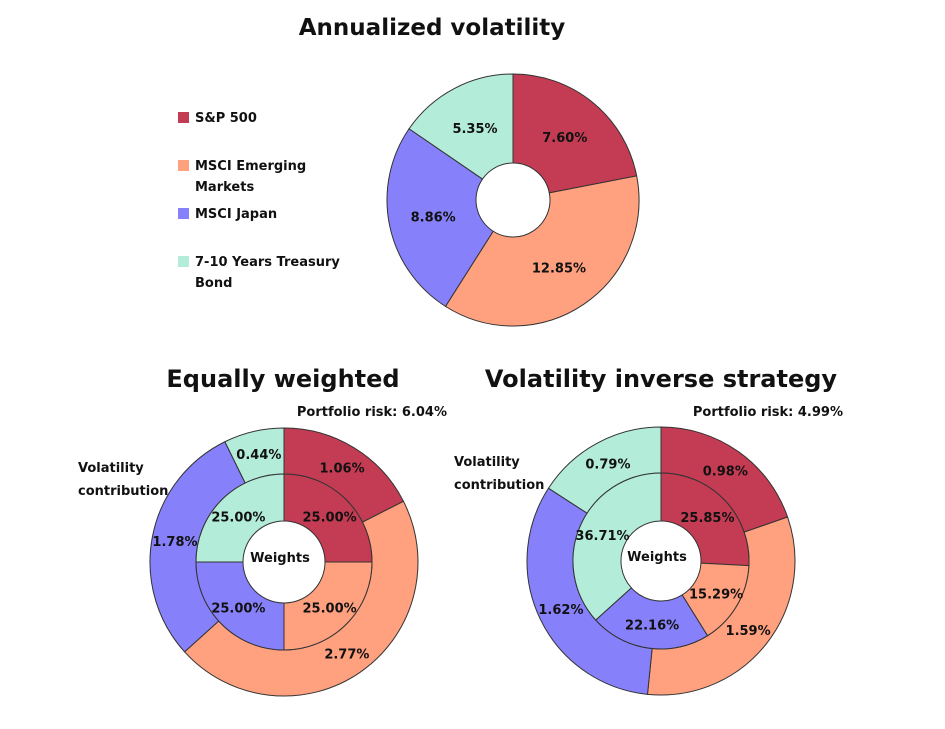 The height and width of the screenshot is (729, 945). What do you see at coordinates (768, 412) in the screenshot?
I see `portfolio-risk-inverse: Portfolio risk: 4.99%` at bounding box center [768, 412].